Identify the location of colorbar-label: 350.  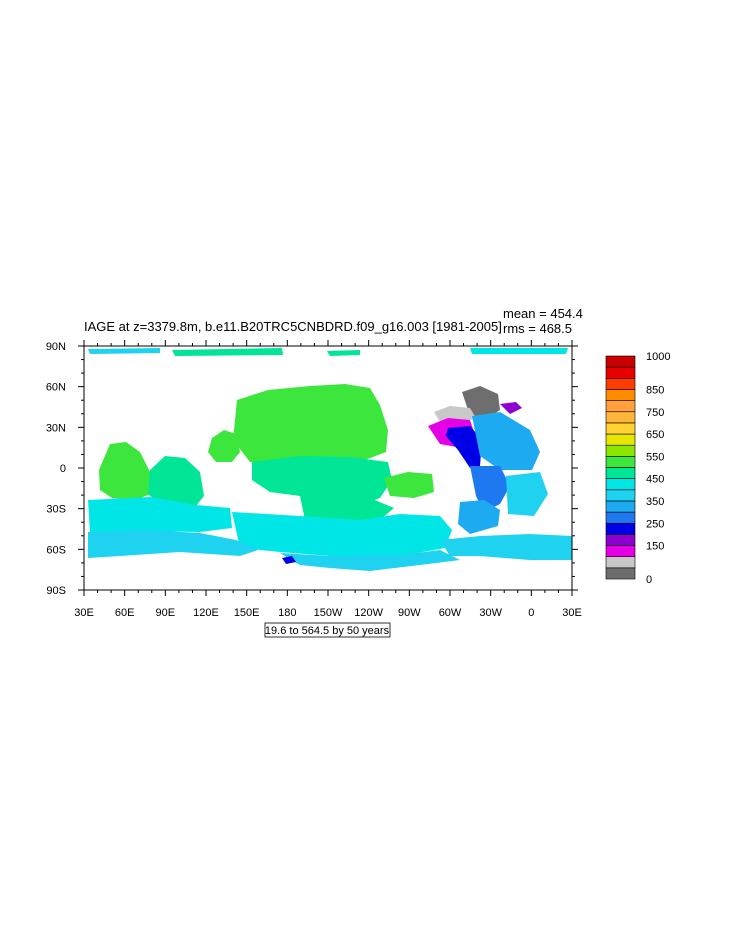
(655, 502).